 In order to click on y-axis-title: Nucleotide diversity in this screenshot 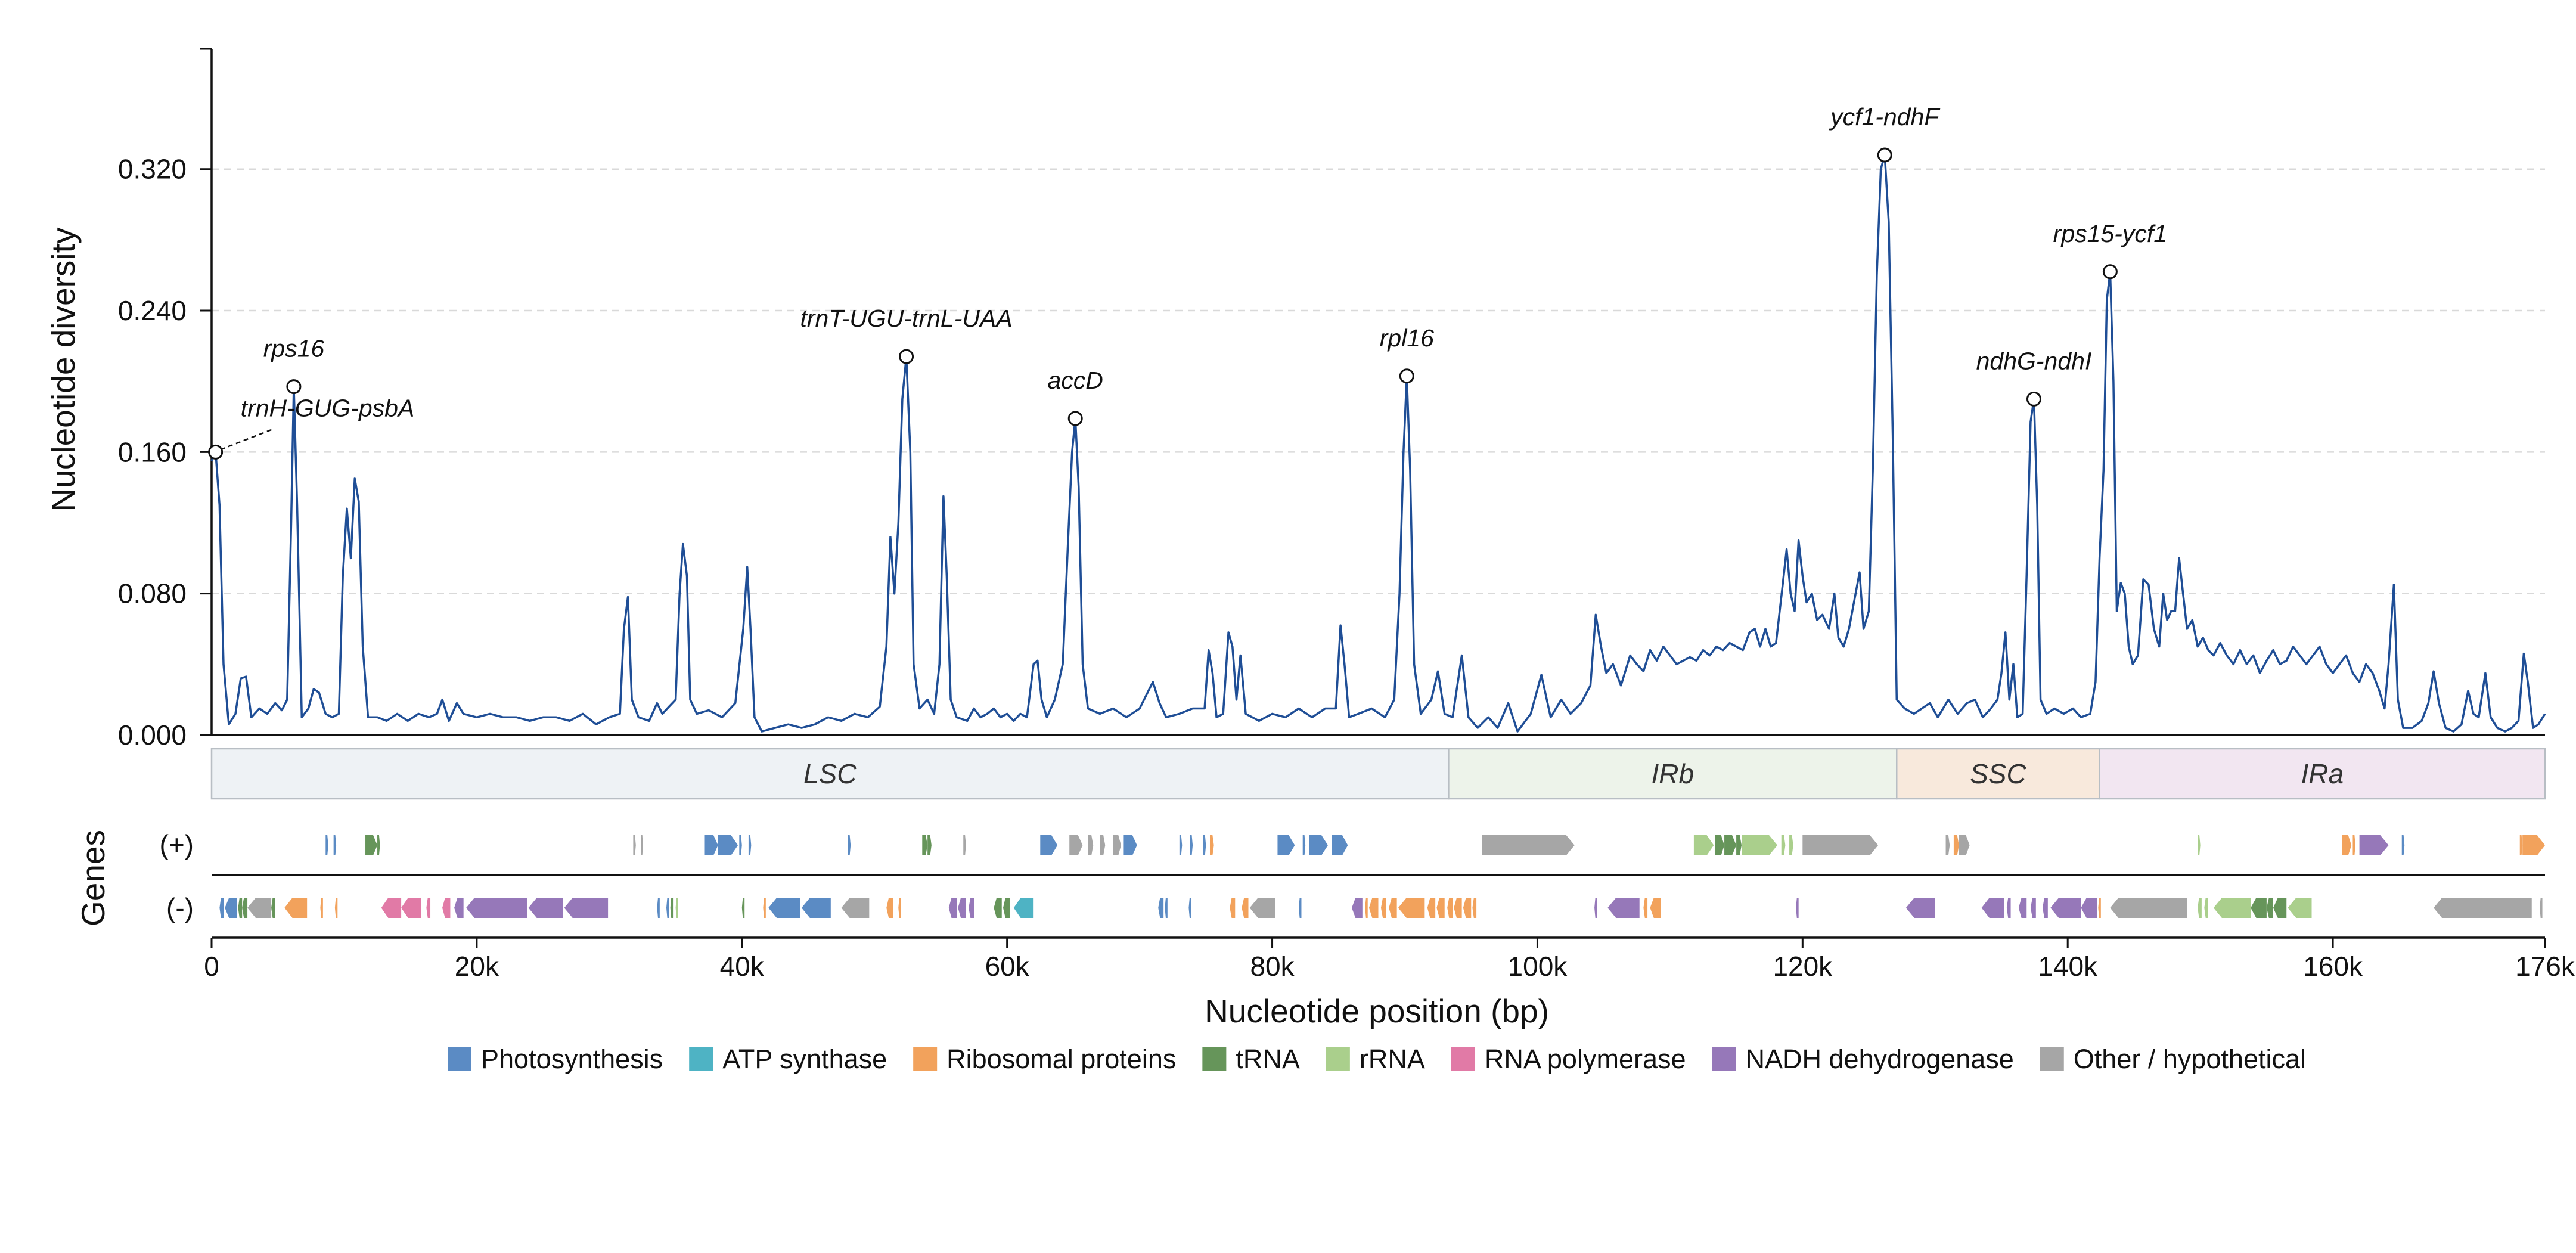, I will do `click(64, 369)`.